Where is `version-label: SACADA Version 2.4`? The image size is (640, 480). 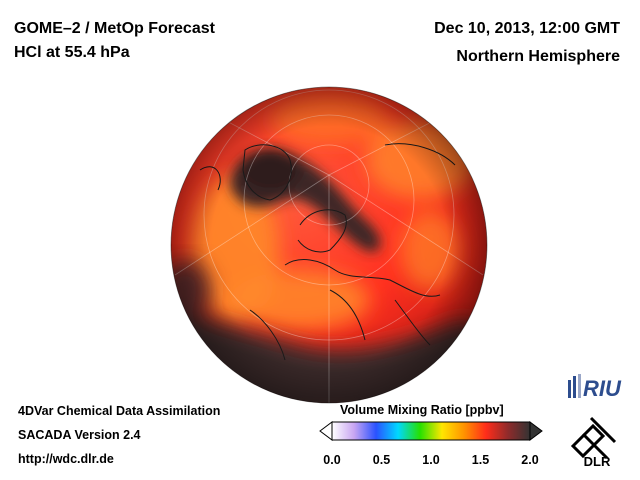
version-label: SACADA Version 2.4 is located at coordinates (79, 435).